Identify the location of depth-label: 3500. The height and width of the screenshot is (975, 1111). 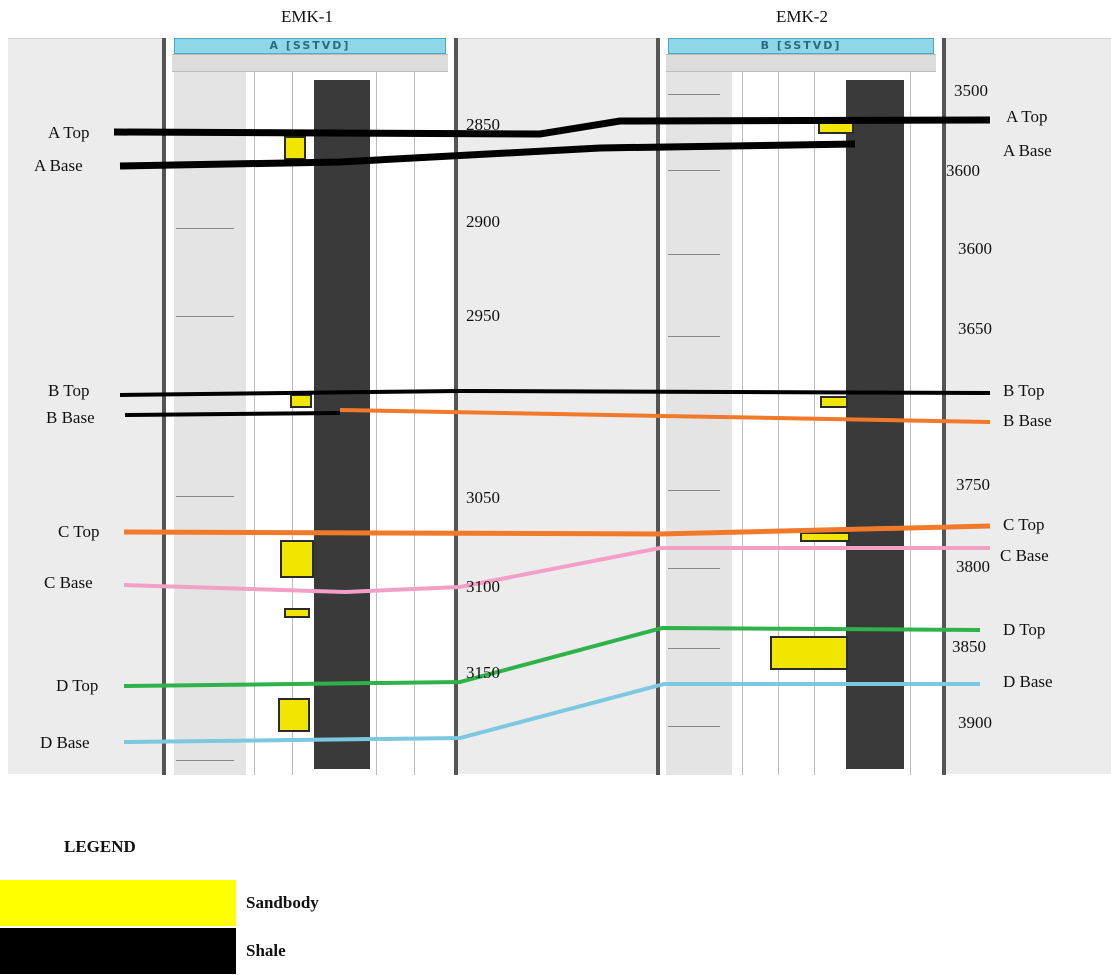
(971, 90).